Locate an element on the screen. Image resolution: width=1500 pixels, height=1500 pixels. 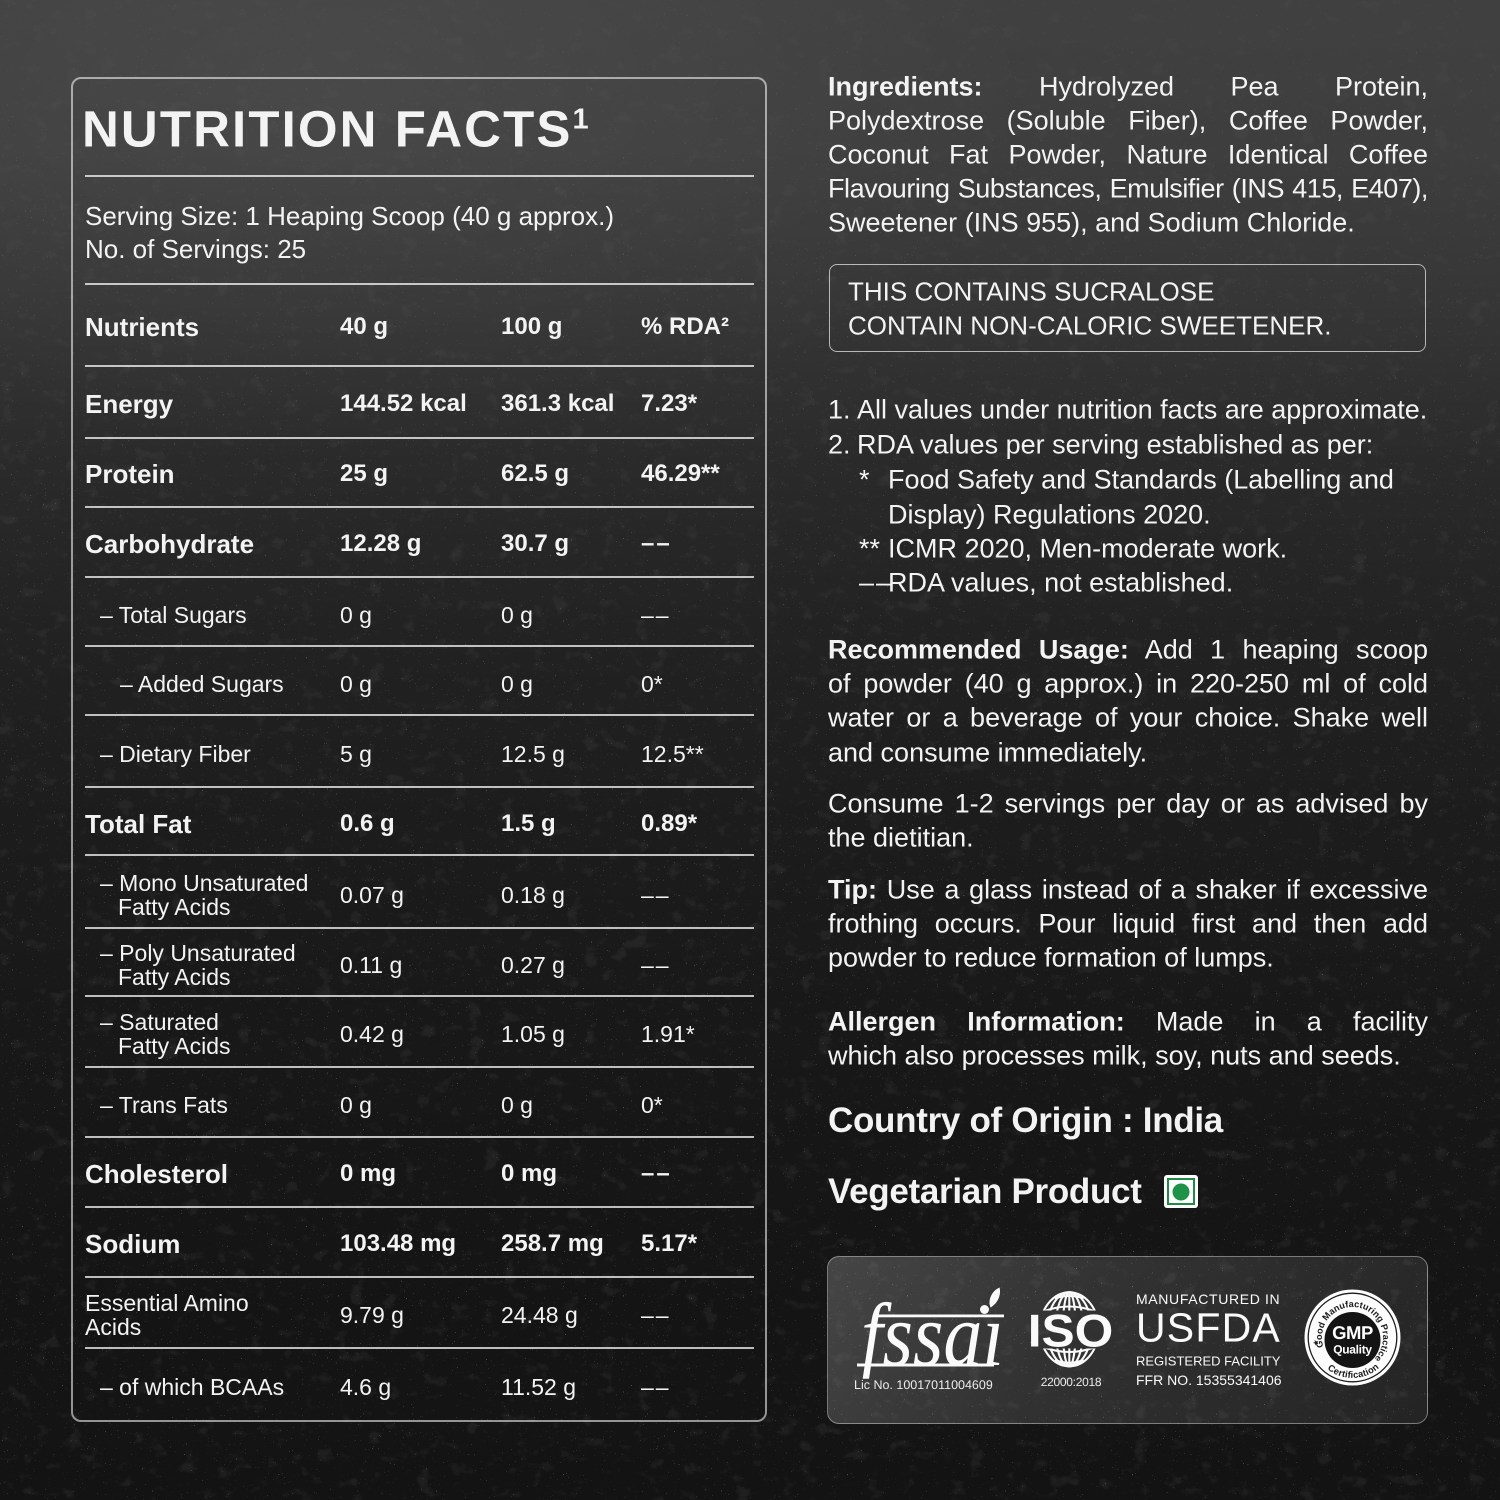
svg-text: Quality is located at coordinates (1352, 1350).